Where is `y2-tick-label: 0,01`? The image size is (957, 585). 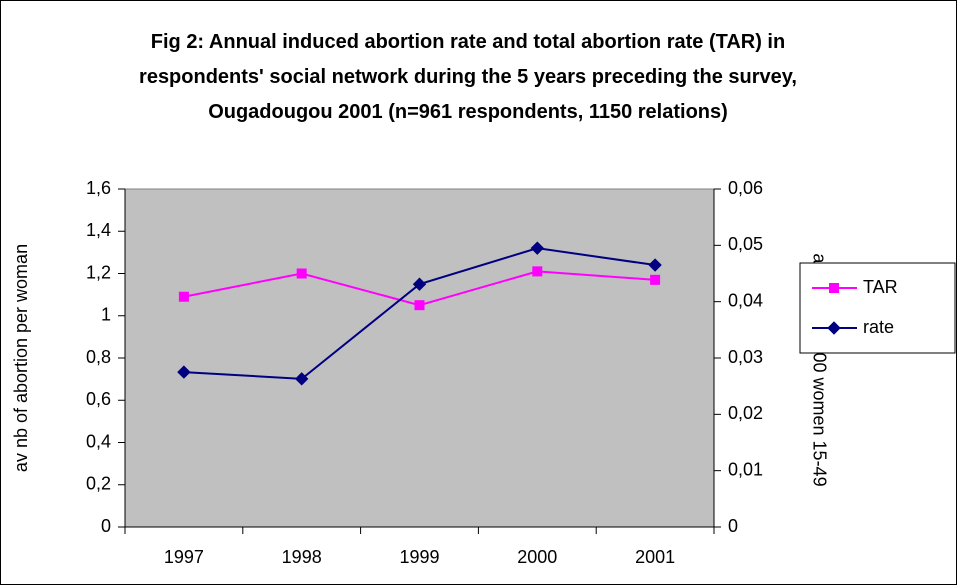 y2-tick-label: 0,01 is located at coordinates (745, 469).